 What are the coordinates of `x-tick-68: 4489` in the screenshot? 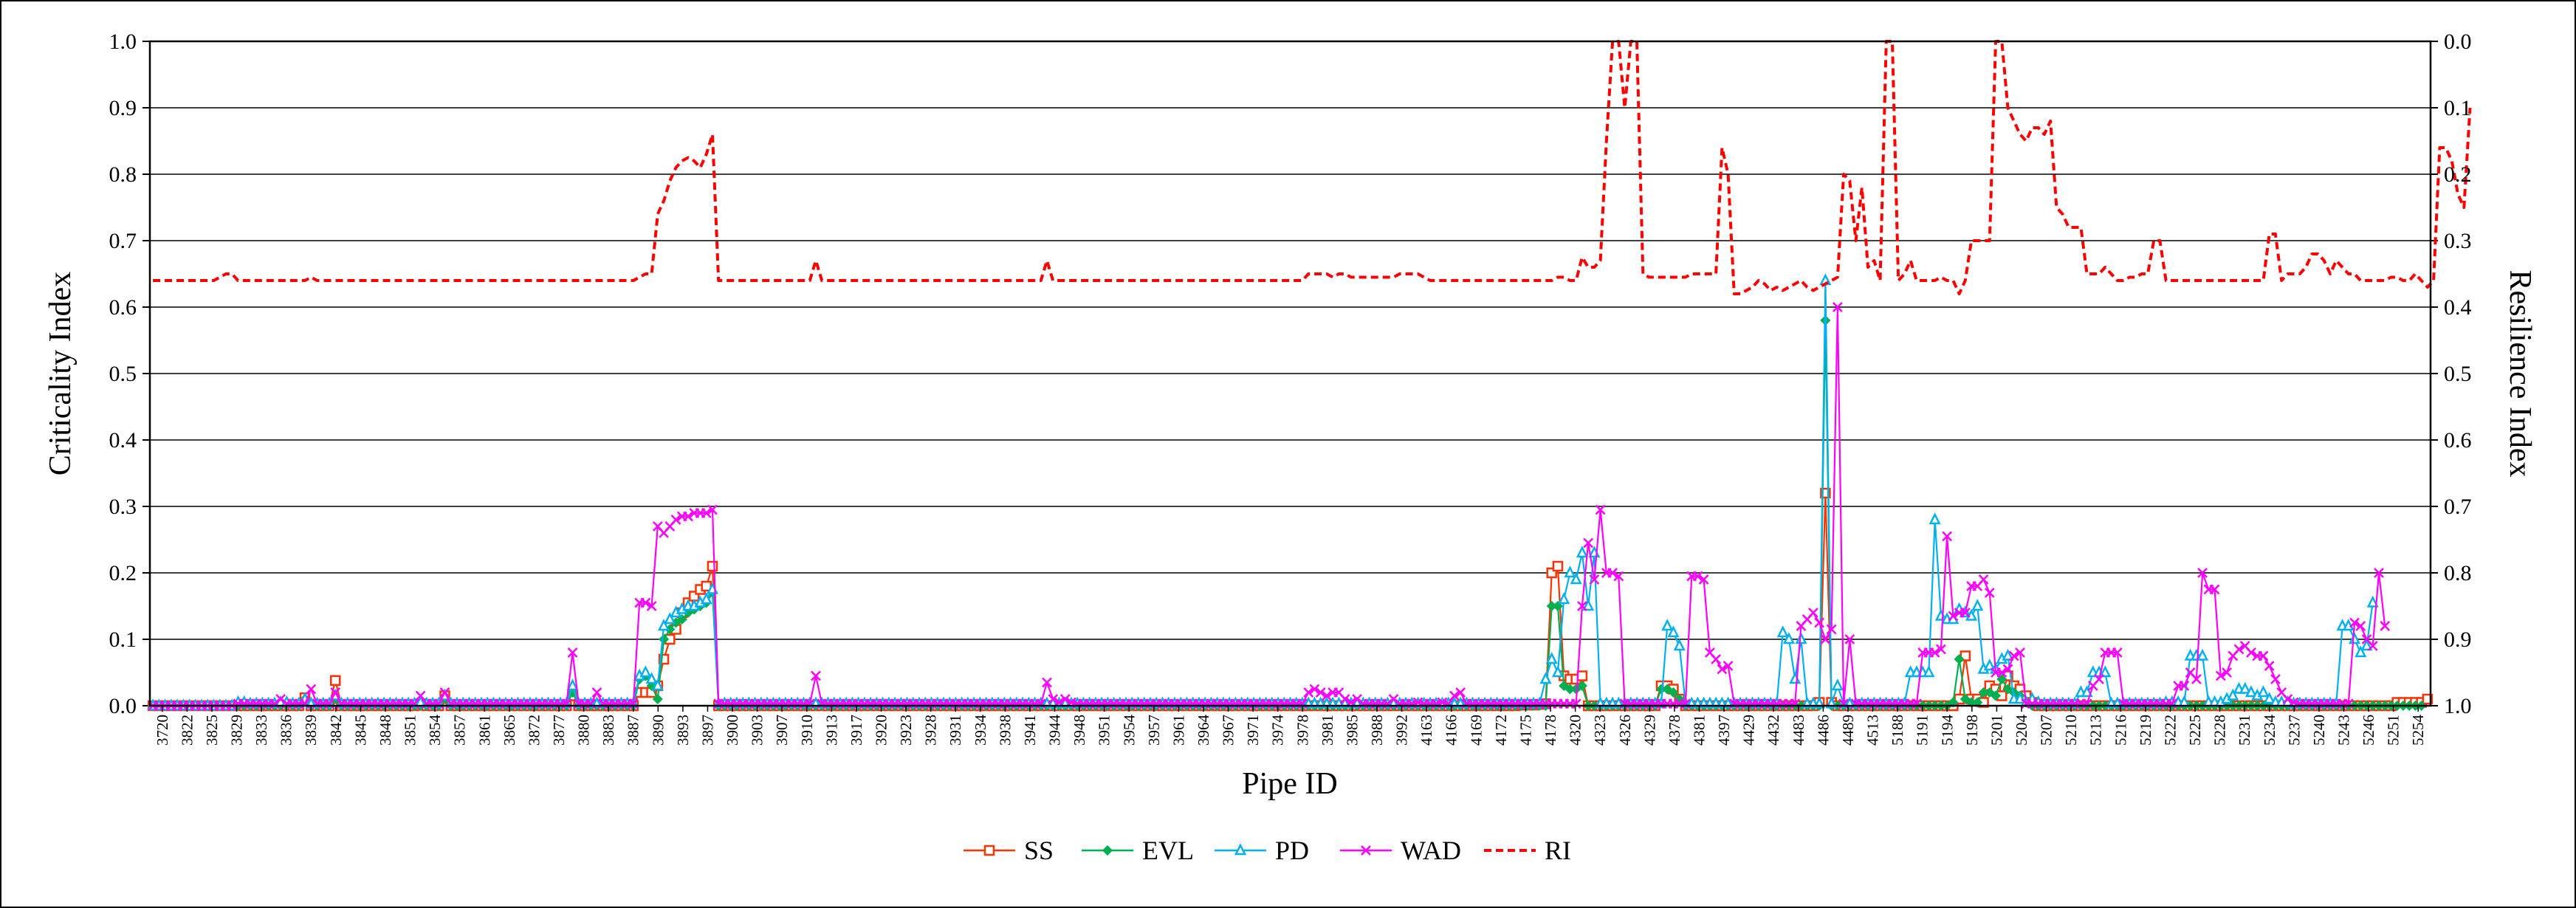 It's located at (1848, 730).